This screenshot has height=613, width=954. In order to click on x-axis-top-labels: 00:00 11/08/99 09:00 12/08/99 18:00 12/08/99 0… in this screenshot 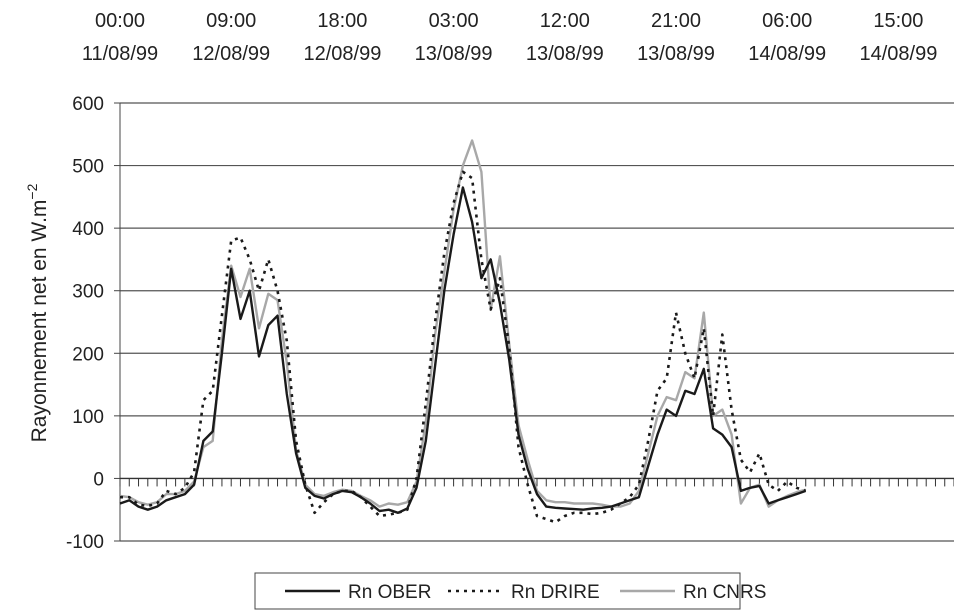, I will do `click(510, 37)`.